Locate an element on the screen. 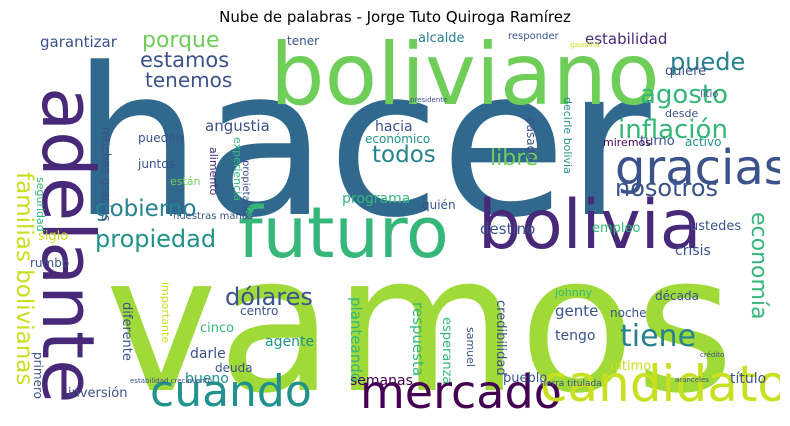  word-ustedes: ustedes is located at coordinates (716, 226).